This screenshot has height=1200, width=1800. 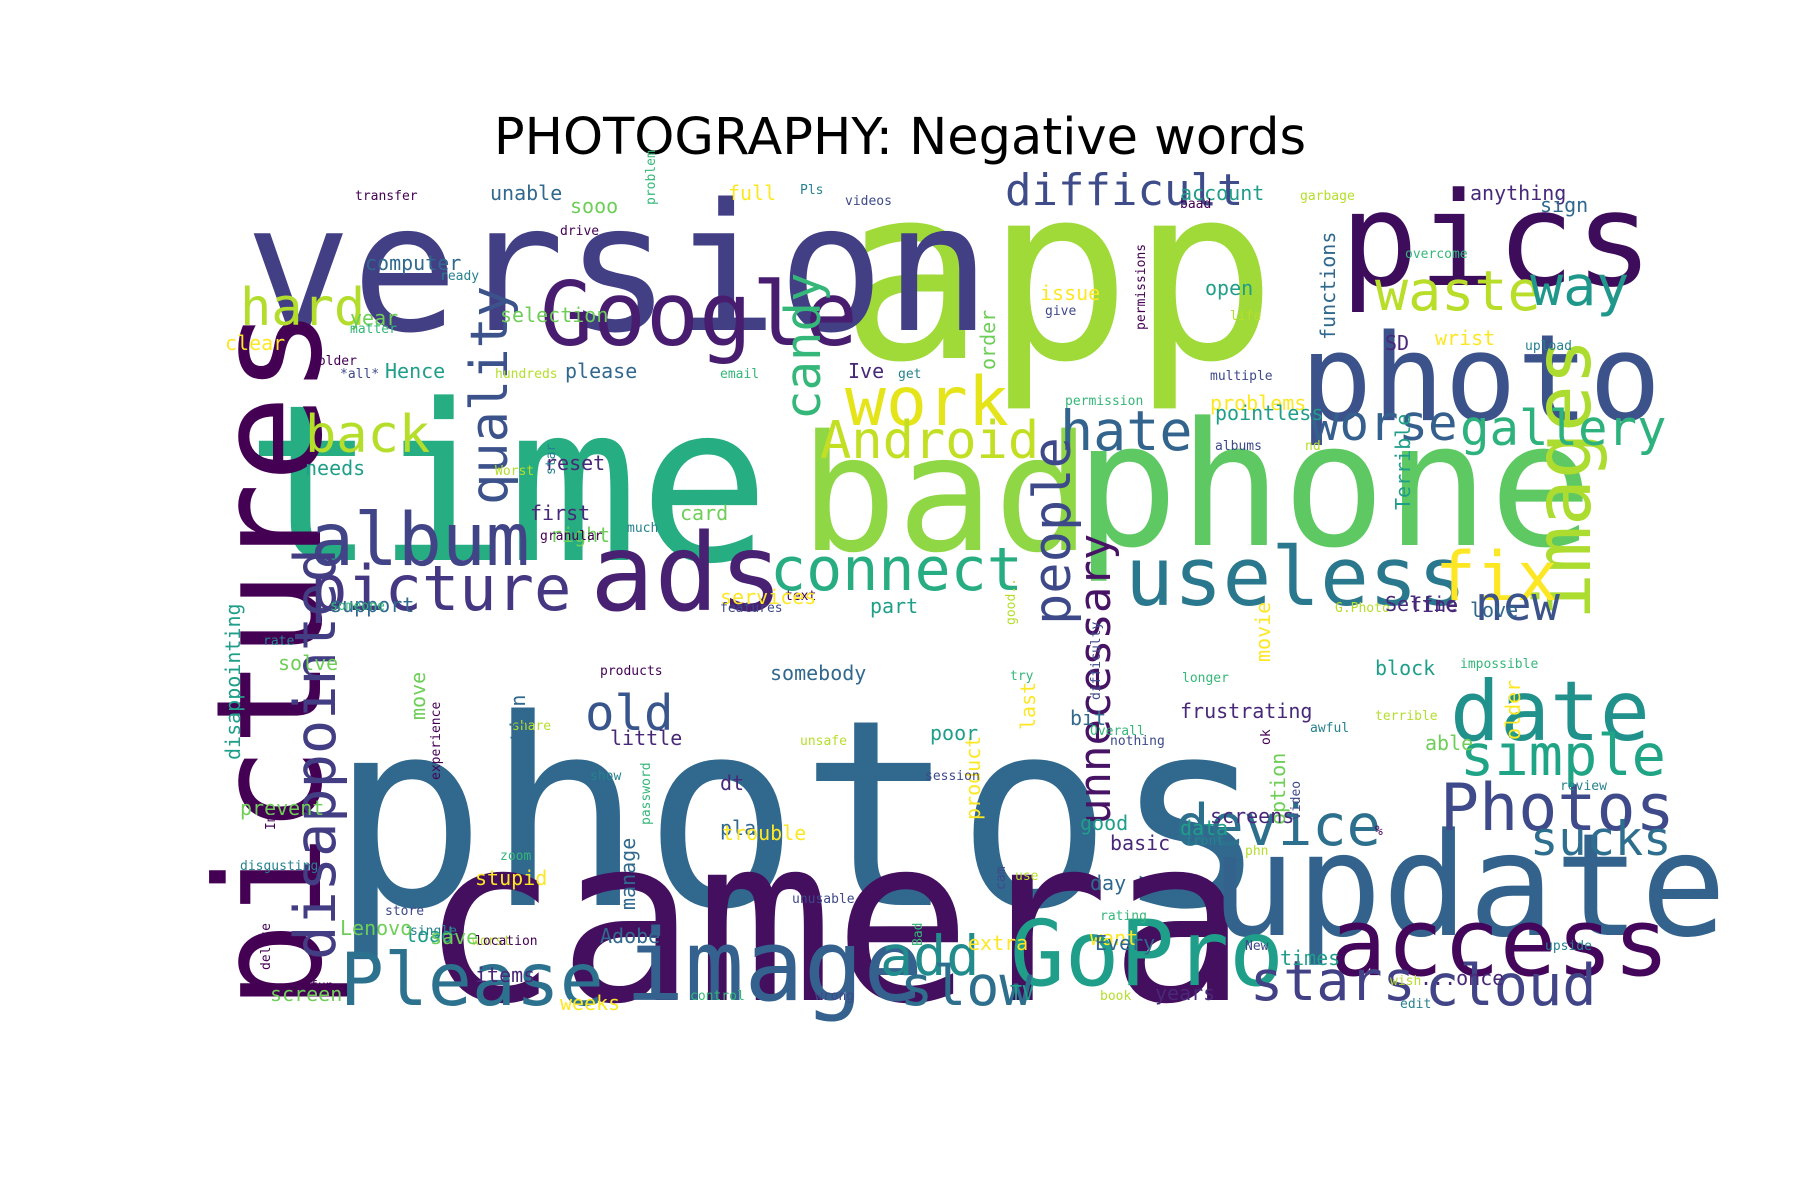 What do you see at coordinates (1405, 668) in the screenshot?
I see `small-word: block` at bounding box center [1405, 668].